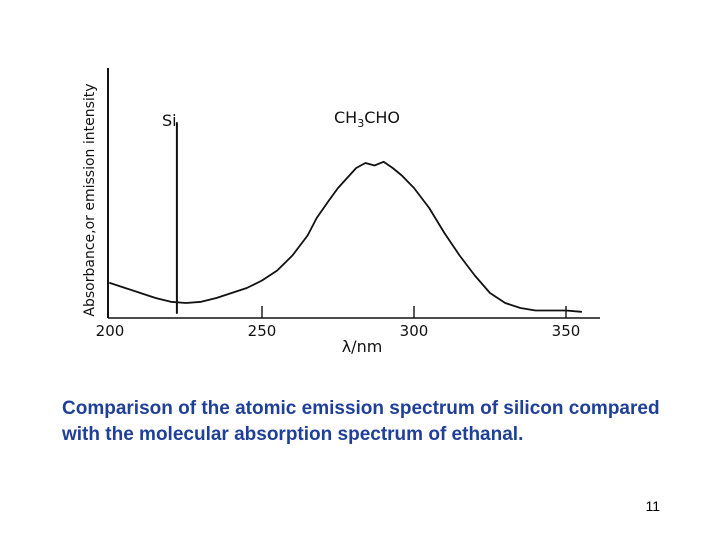  What do you see at coordinates (652, 506) in the screenshot?
I see `page-number: 11` at bounding box center [652, 506].